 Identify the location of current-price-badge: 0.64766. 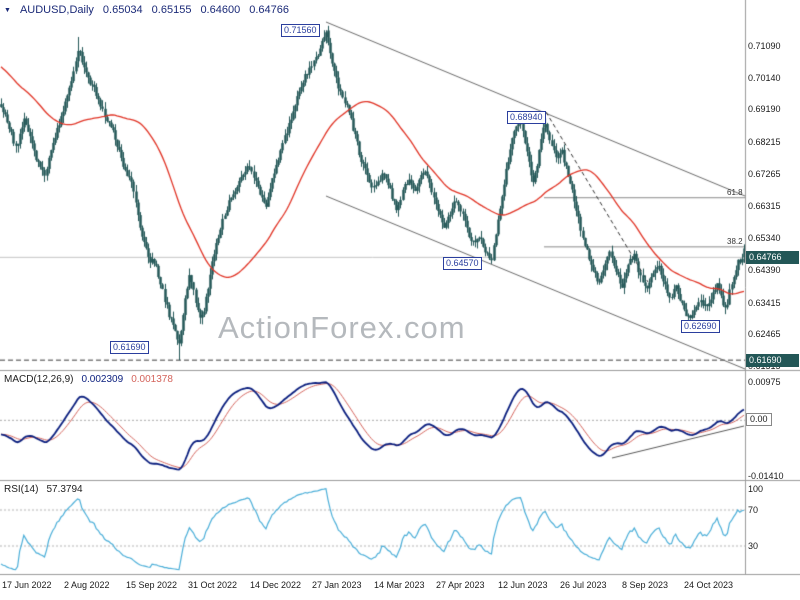
(772, 258).